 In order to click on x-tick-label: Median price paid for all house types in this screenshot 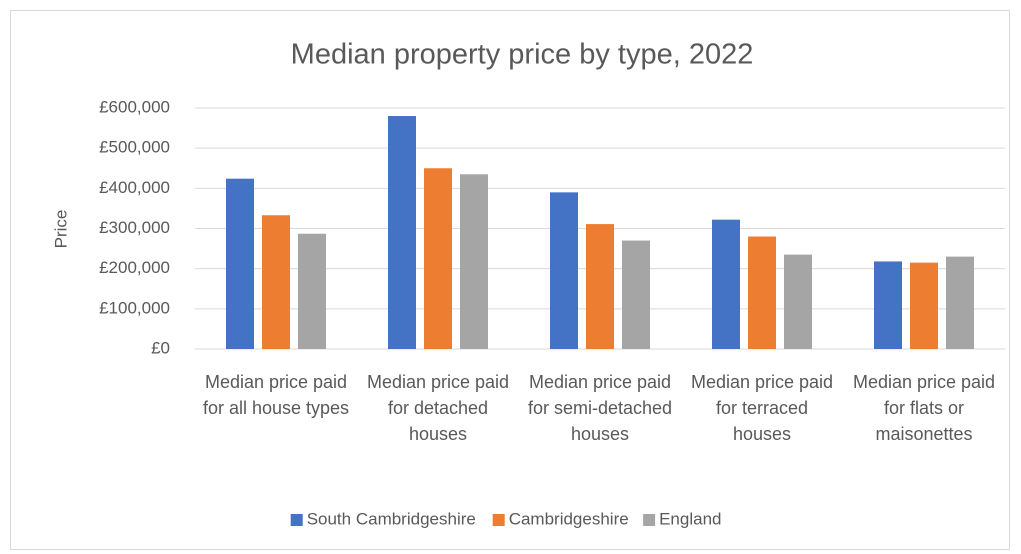, I will do `click(276, 395)`.